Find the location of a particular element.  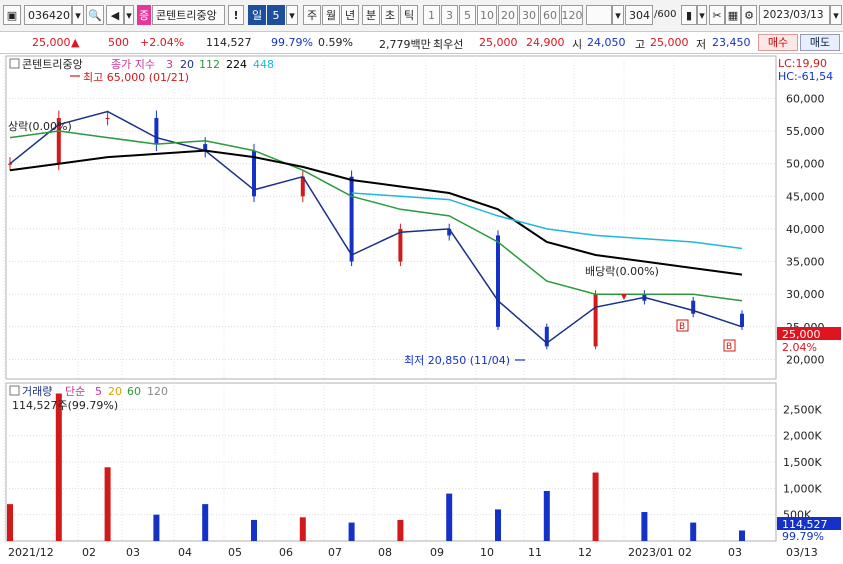

price-panel-title: 콘텐트리중앙 is located at coordinates (52, 64).